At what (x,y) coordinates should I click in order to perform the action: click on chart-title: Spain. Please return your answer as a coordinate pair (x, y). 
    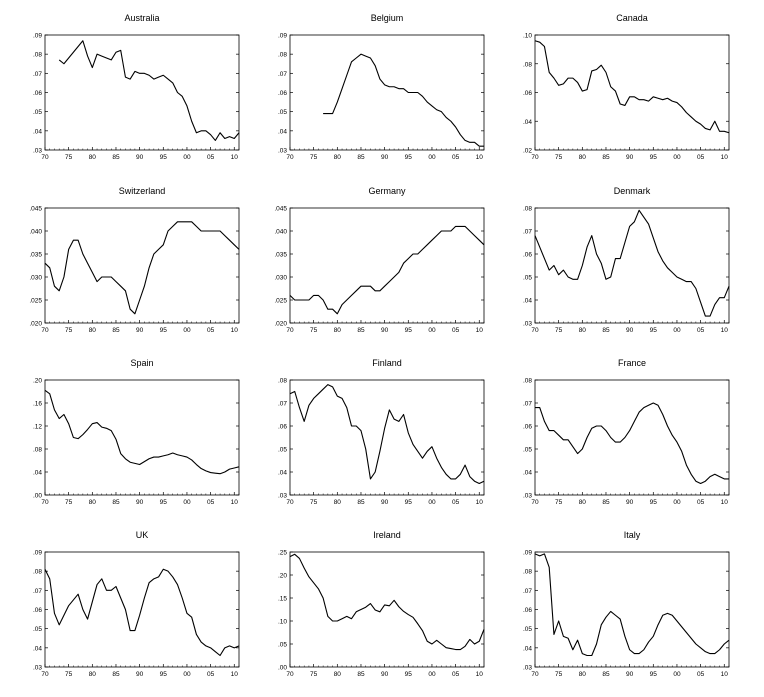
    Looking at the image, I should click on (141, 363).